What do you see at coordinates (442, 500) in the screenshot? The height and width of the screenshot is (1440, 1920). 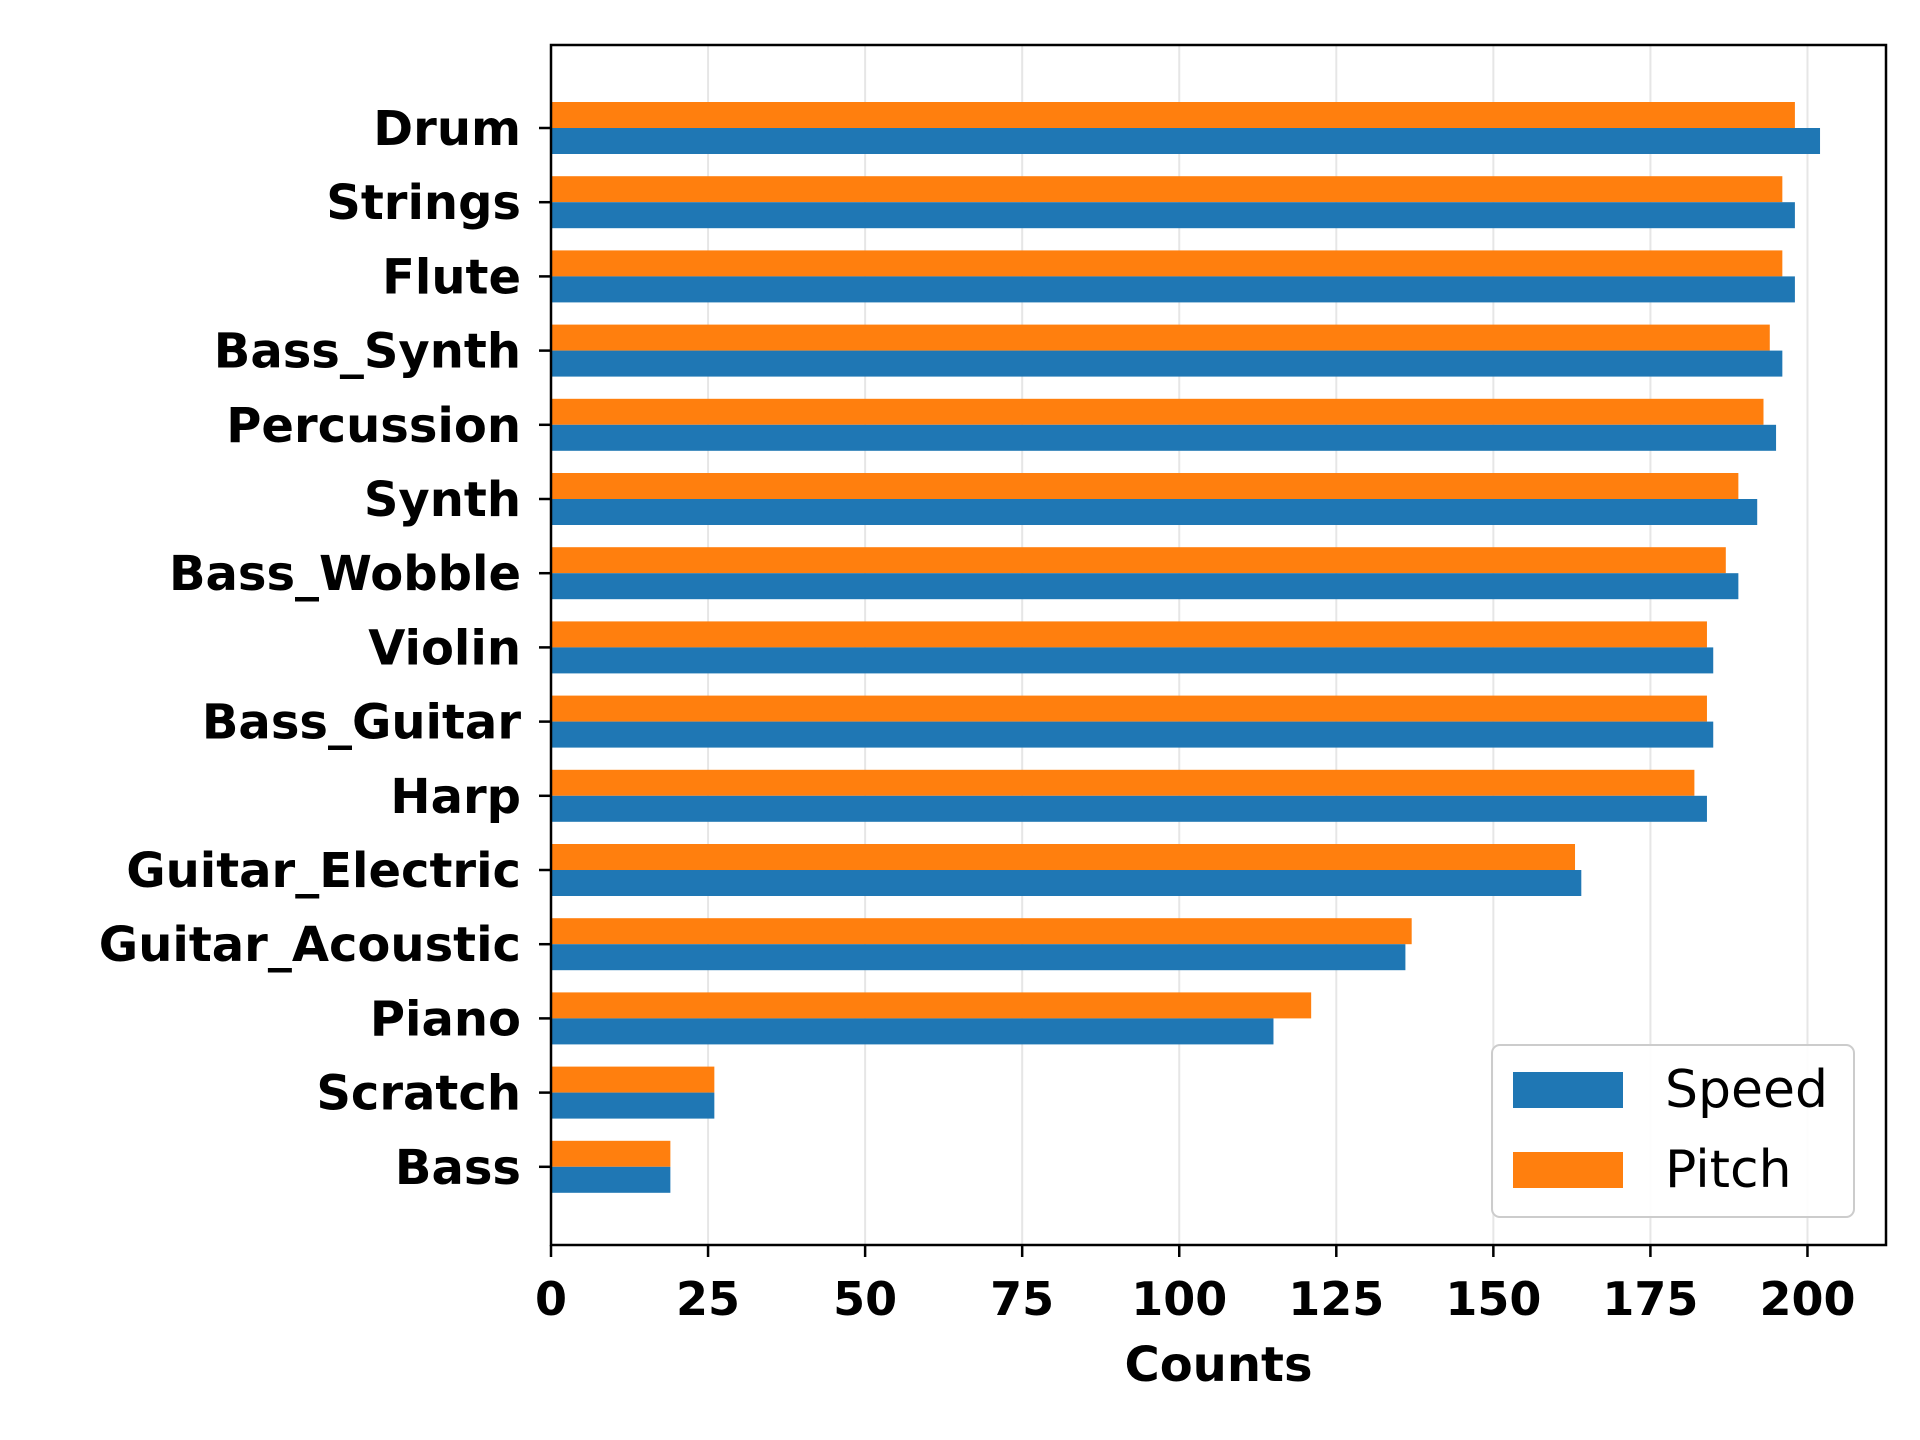 I see `y-tick-label: Synth` at bounding box center [442, 500].